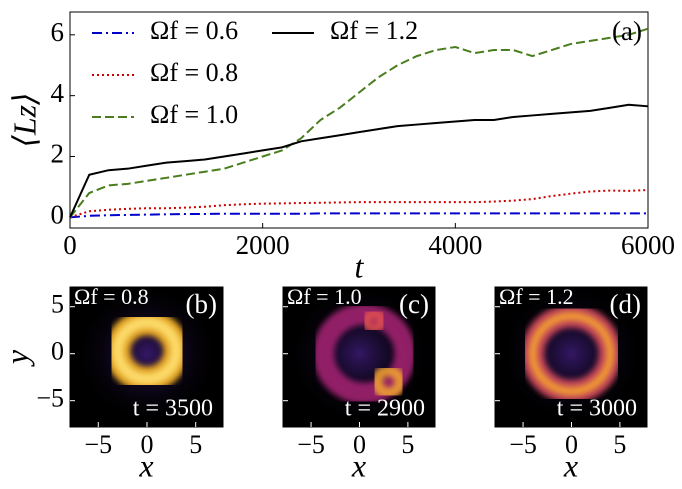  What do you see at coordinates (385, 409) in the screenshot?
I see `annotation: t = 2900` at bounding box center [385, 409].